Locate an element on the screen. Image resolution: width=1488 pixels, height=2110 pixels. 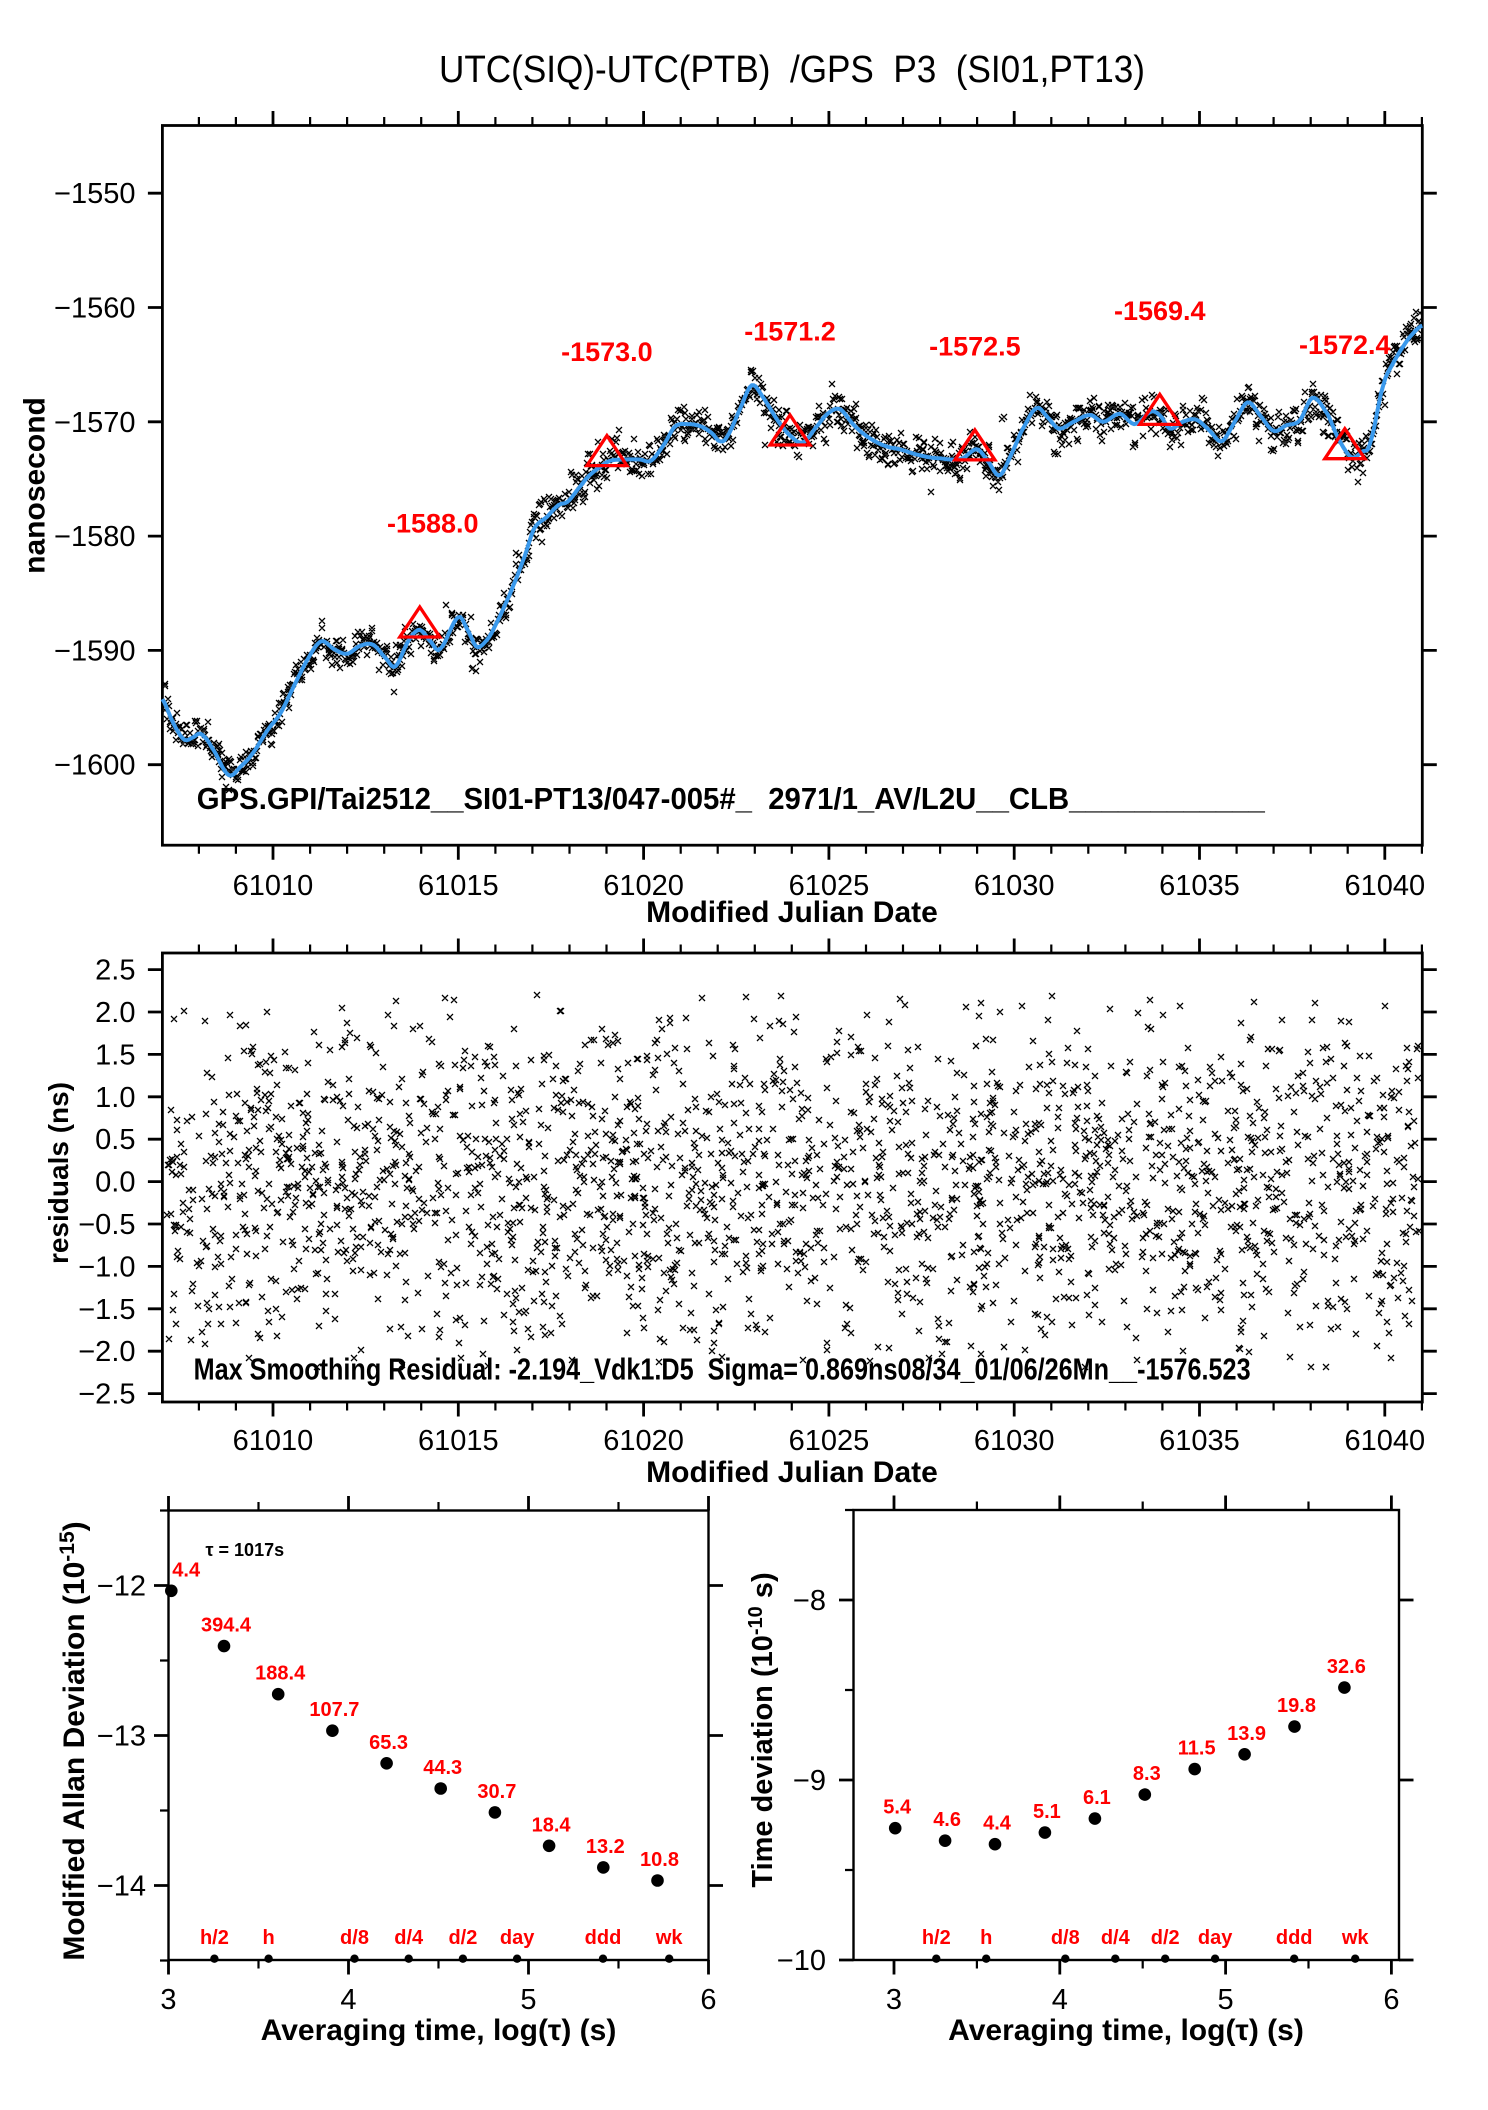
svg-text: −1550 is located at coordinates (94, 194).